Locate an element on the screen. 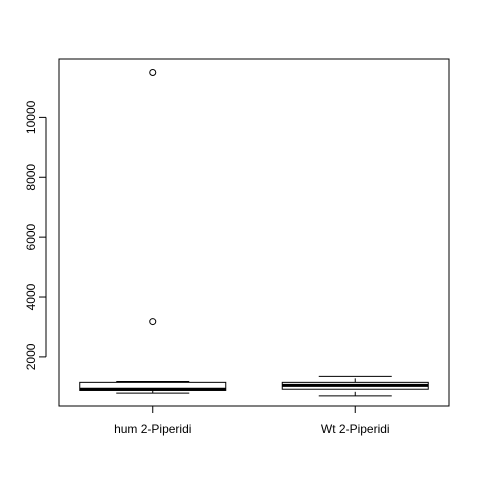  y-tick-label: 10000 is located at coordinates (31, 117).